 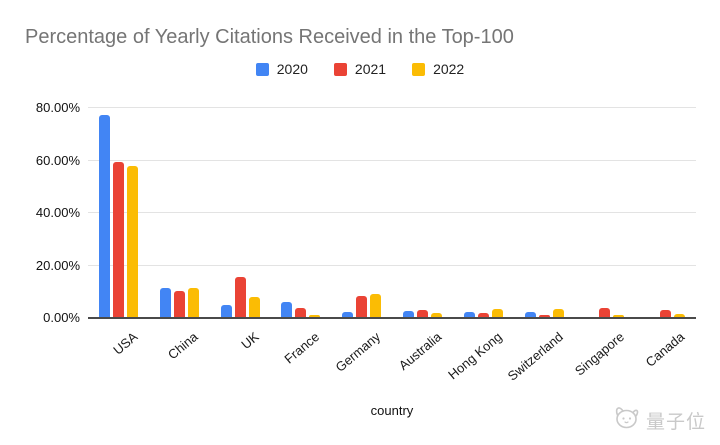 I want to click on bar-2020-australia, so click(x=408, y=313).